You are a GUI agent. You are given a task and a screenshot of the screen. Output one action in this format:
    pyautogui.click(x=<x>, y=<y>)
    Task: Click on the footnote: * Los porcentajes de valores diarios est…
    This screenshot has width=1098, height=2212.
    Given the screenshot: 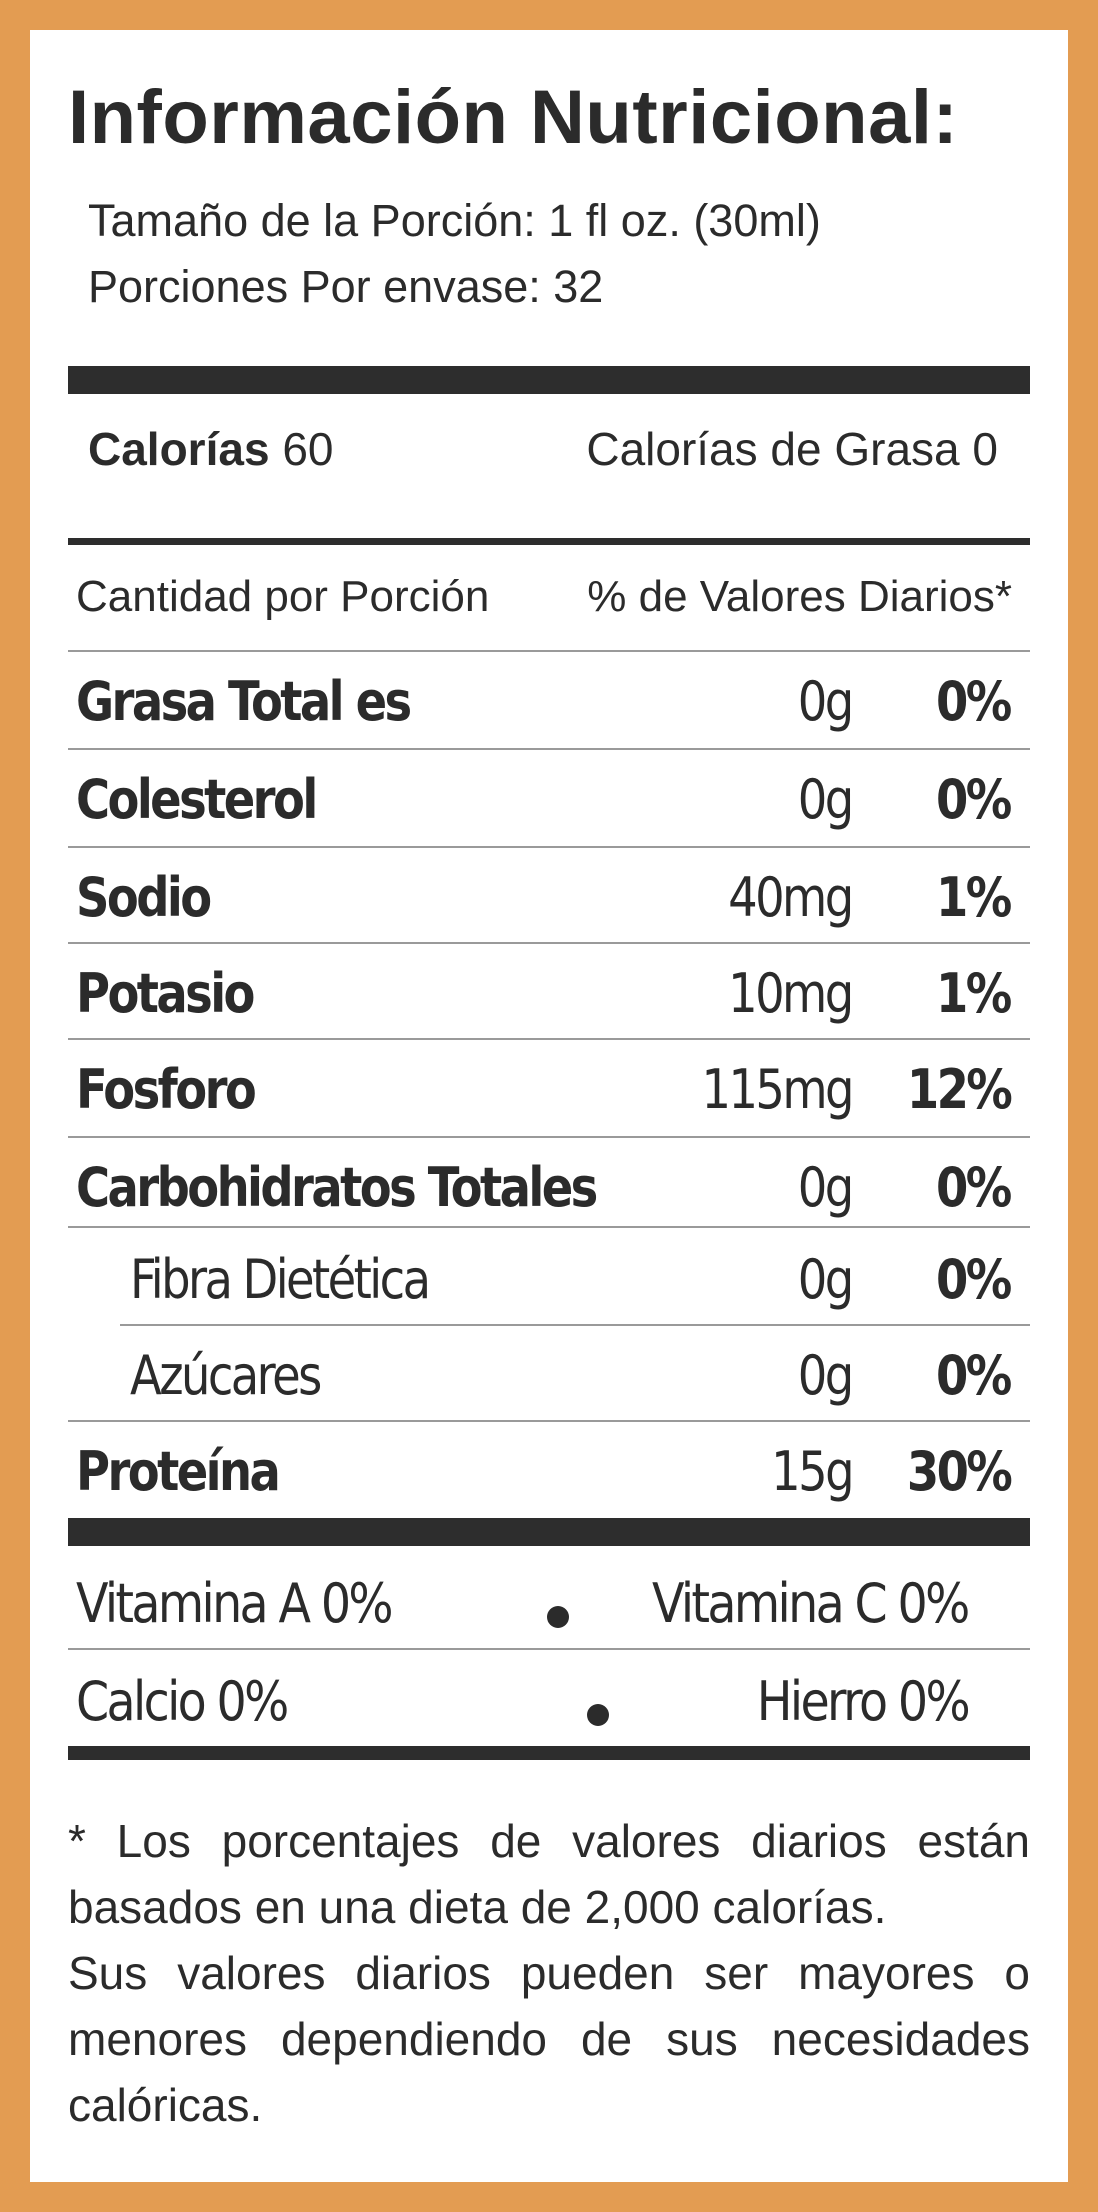 What is the action you would take?
    pyautogui.click(x=549, y=1973)
    